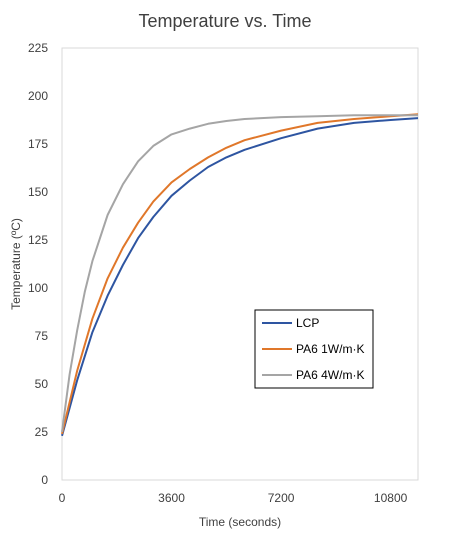  What do you see at coordinates (233, 498) in the screenshot?
I see `x-axis-ticks: 0 3600 7200 10800` at bounding box center [233, 498].